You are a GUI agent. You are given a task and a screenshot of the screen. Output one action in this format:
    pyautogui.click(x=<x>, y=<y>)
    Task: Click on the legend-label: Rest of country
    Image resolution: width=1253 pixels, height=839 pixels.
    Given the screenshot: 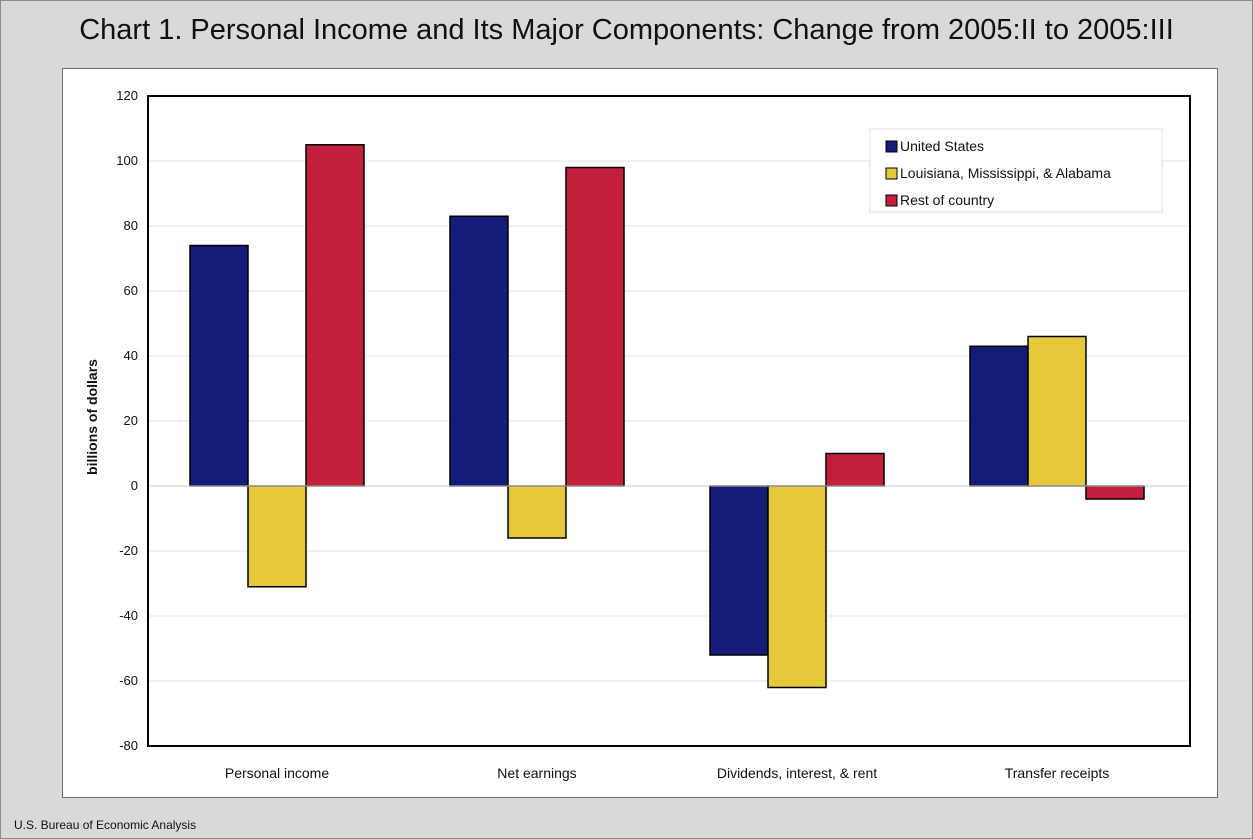 What is the action you would take?
    pyautogui.click(x=947, y=200)
    